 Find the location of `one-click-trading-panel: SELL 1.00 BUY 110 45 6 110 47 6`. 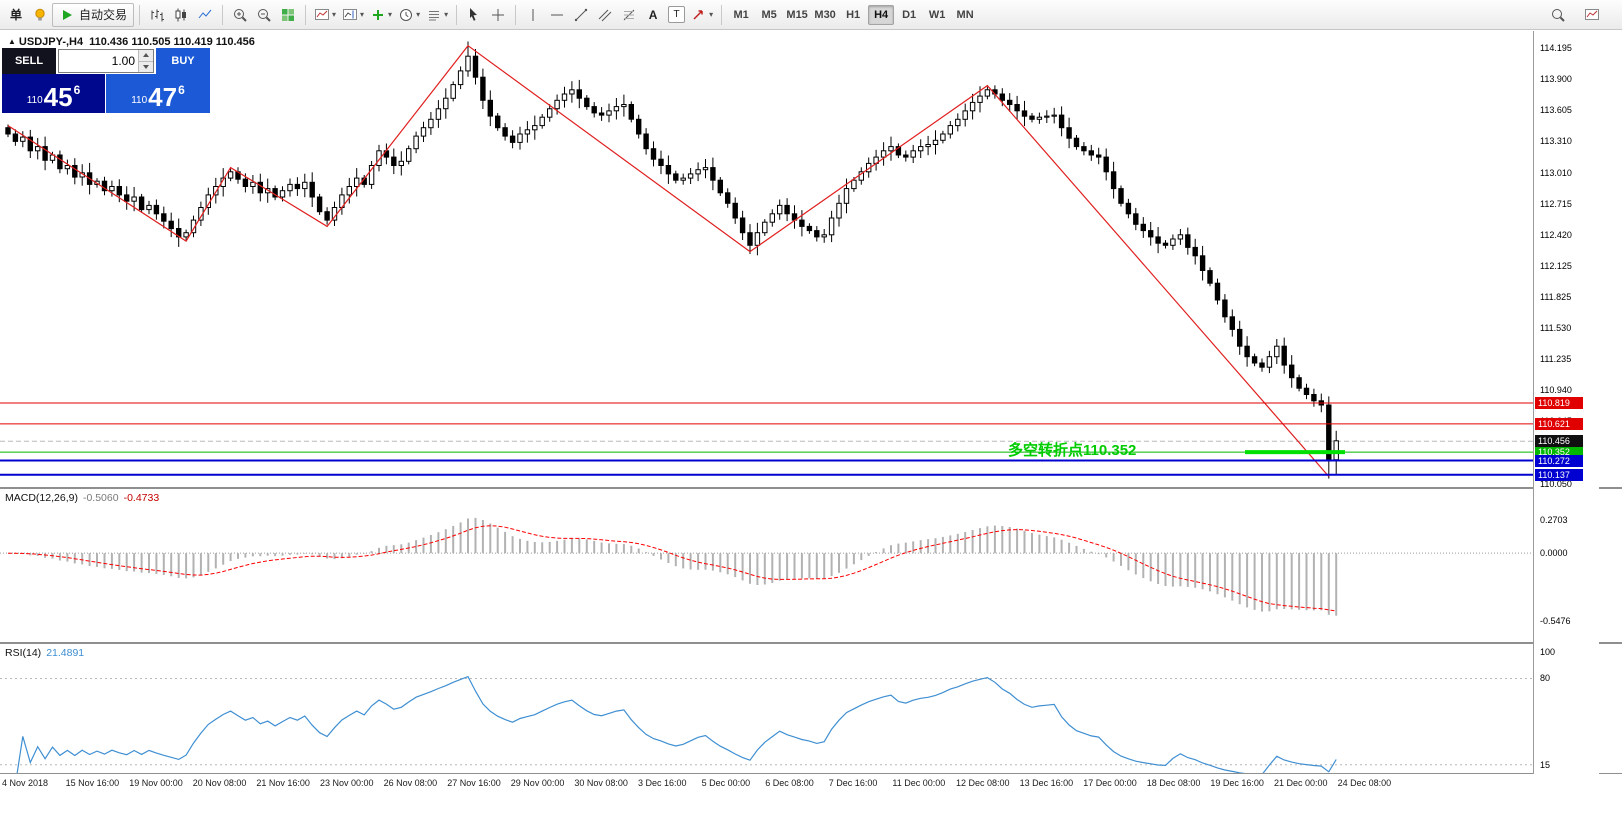

one-click-trading-panel: SELL 1.00 BUY 110 45 6 110 47 6 is located at coordinates (106, 80).